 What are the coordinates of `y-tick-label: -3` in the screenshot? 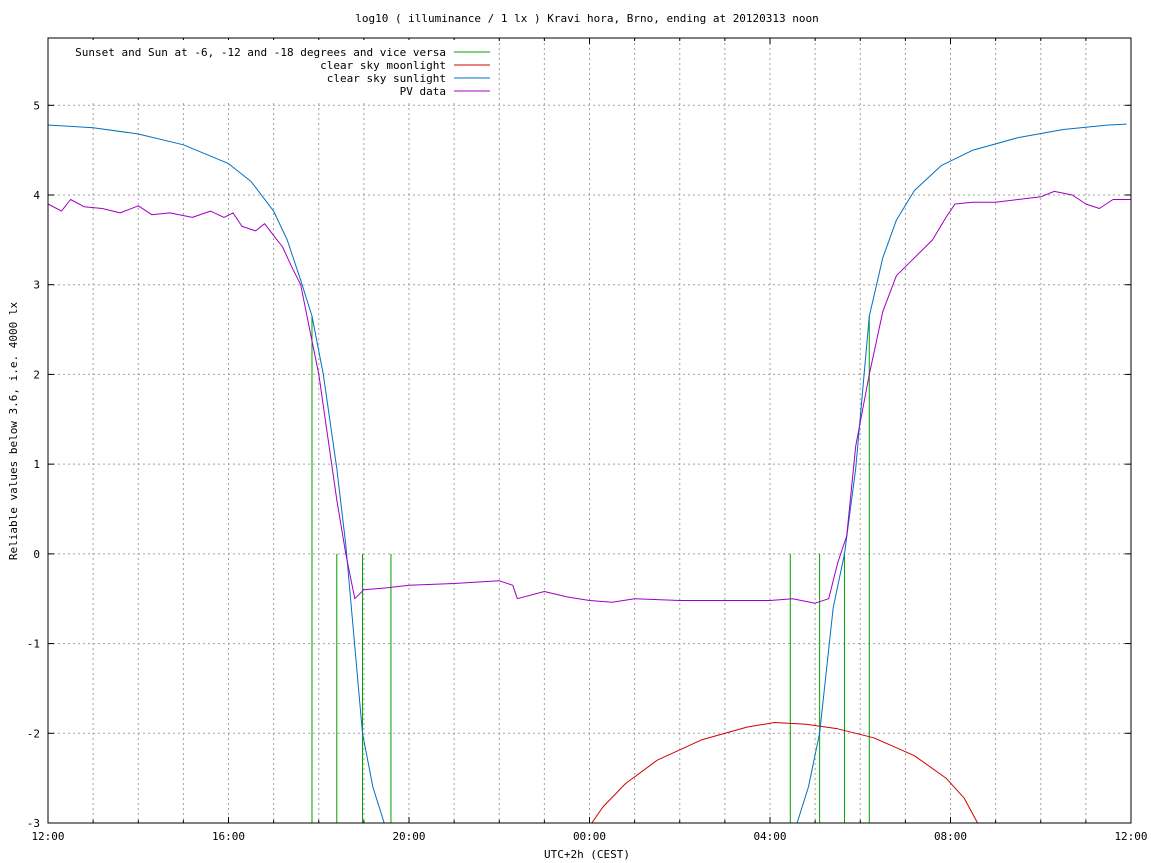 It's located at (33, 823).